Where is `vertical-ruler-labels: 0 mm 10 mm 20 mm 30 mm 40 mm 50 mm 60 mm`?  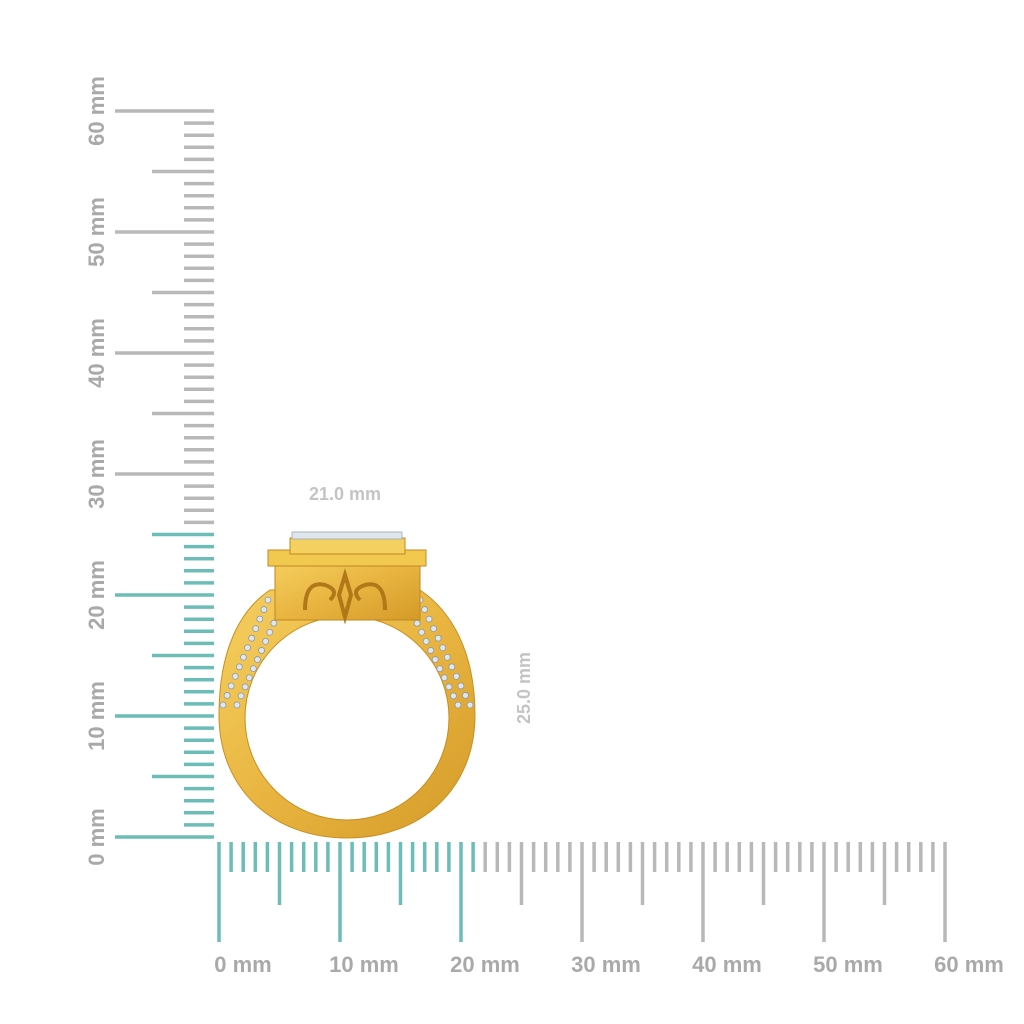 vertical-ruler-labels: 0 mm 10 mm 20 mm 30 mm 40 mm 50 mm 60 mm is located at coordinates (96, 471).